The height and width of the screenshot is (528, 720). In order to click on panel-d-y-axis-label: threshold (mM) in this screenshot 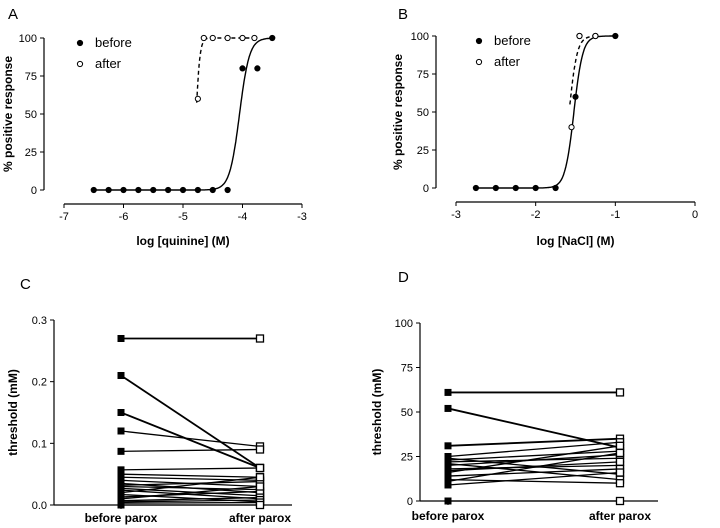, I will do `click(377, 412)`.